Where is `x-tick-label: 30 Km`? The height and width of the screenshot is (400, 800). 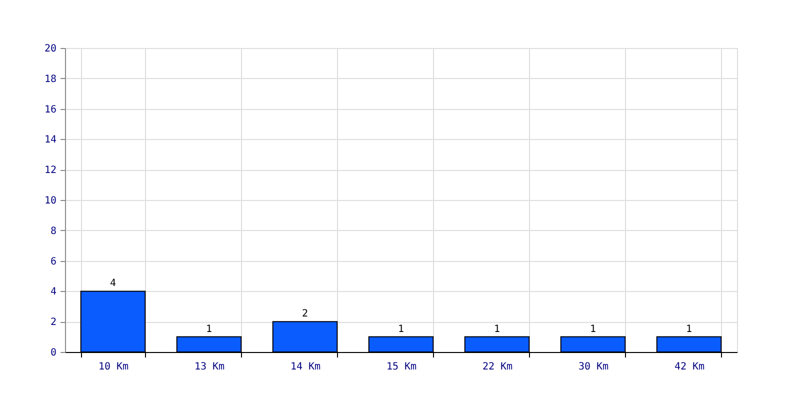
x-tick-label: 30 Km is located at coordinates (593, 367).